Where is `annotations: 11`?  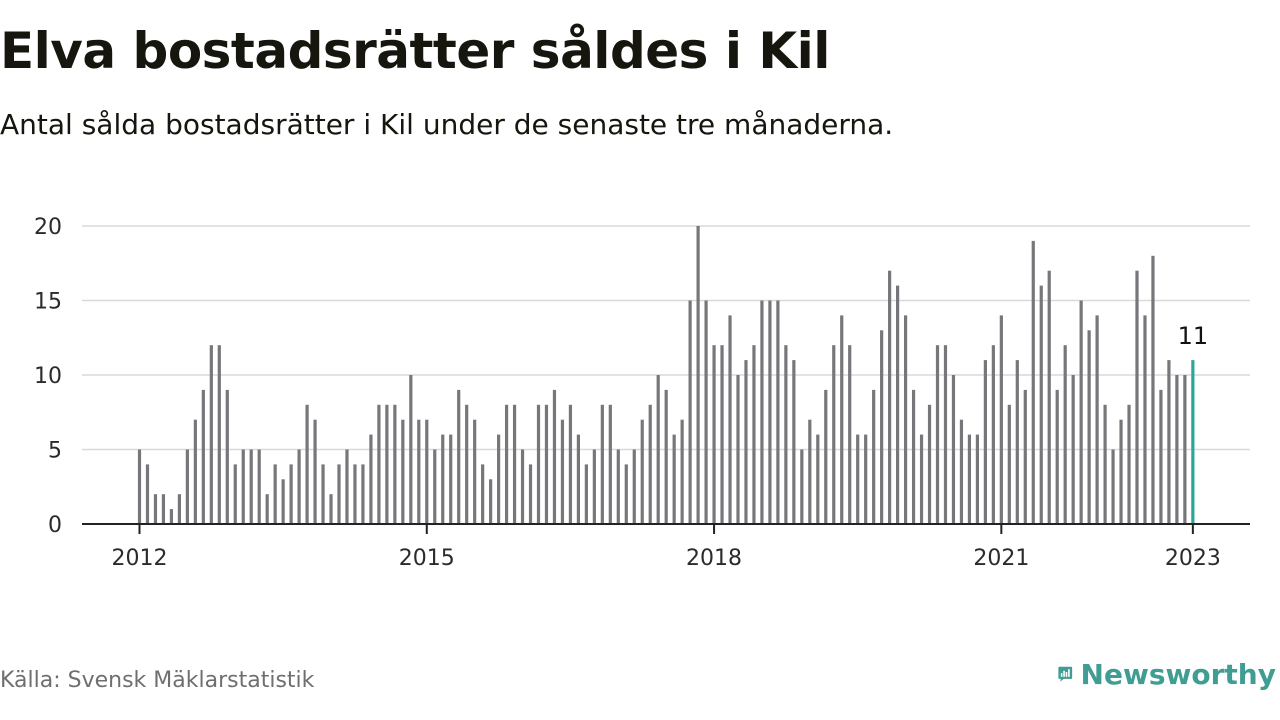 annotations: 11 is located at coordinates (1193, 336).